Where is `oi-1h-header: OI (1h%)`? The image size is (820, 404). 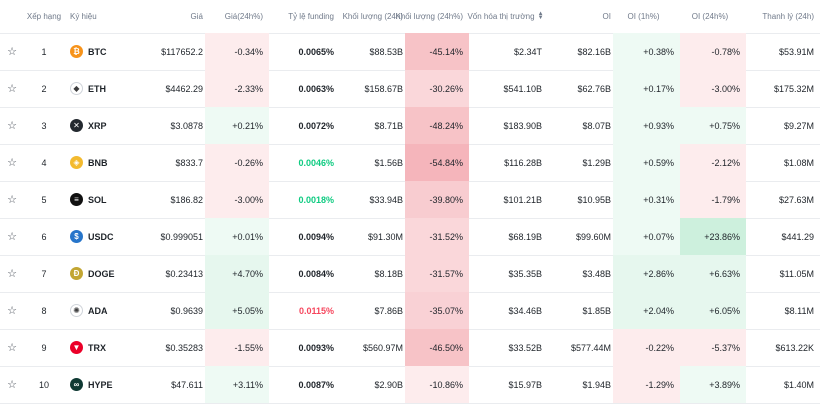
oi-1h-header: OI (1h%) is located at coordinates (643, 16).